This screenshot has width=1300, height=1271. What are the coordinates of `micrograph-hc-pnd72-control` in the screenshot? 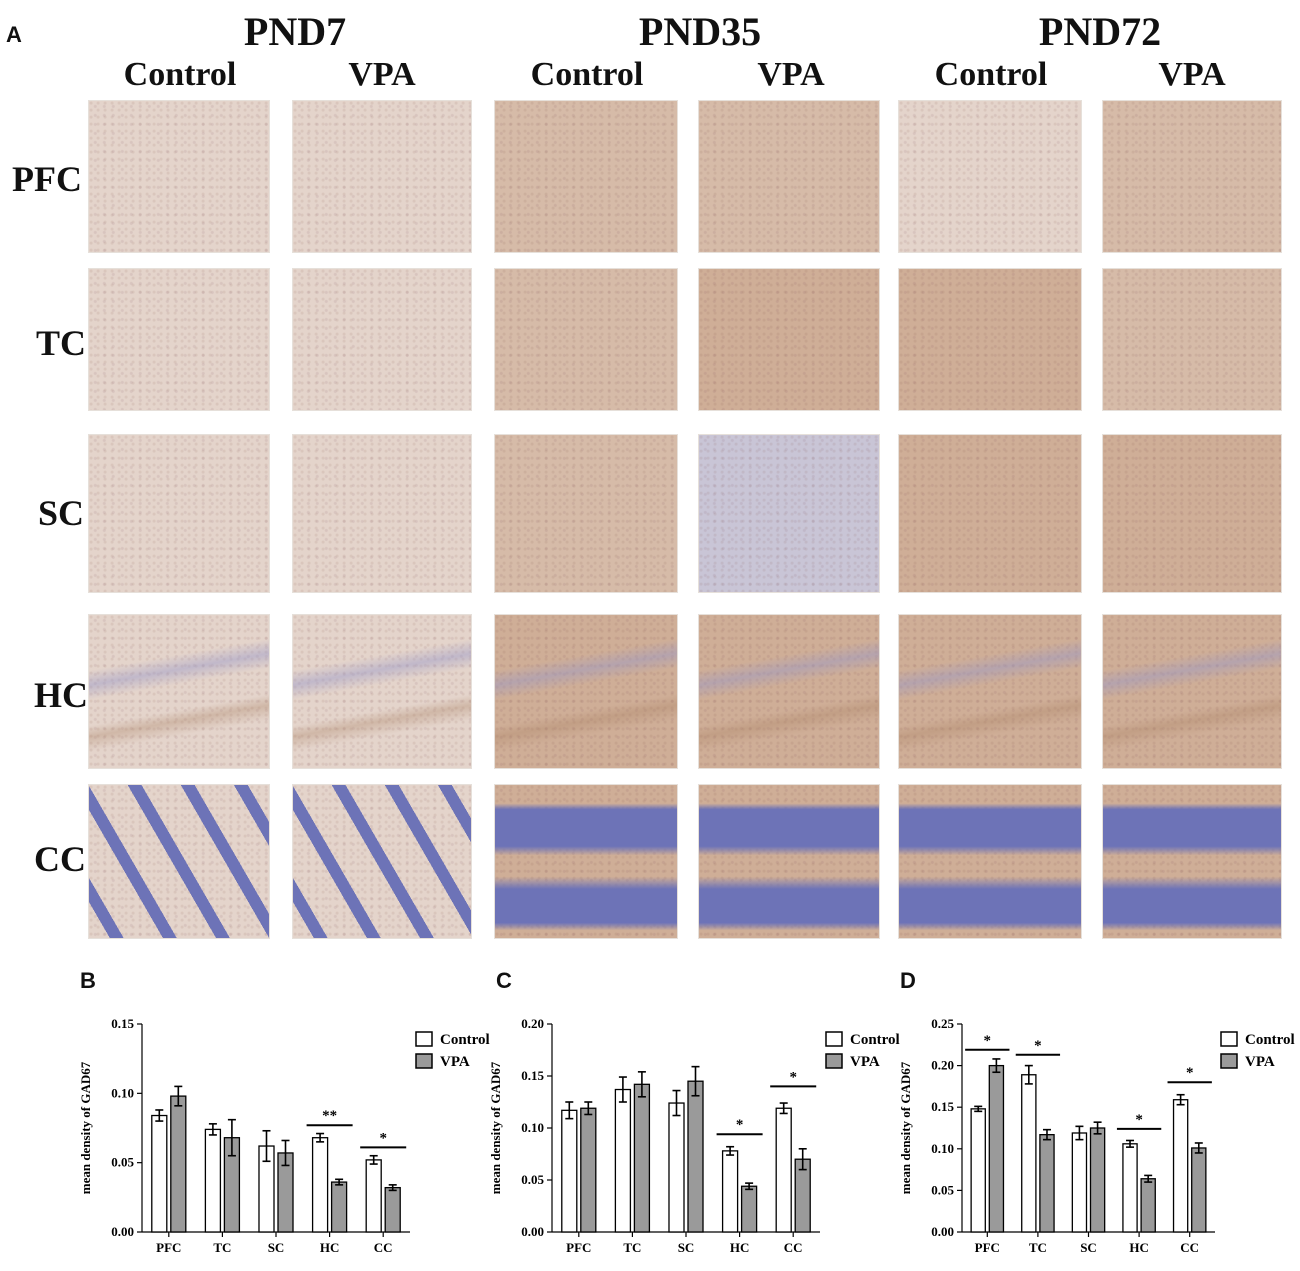 It's located at (990, 691).